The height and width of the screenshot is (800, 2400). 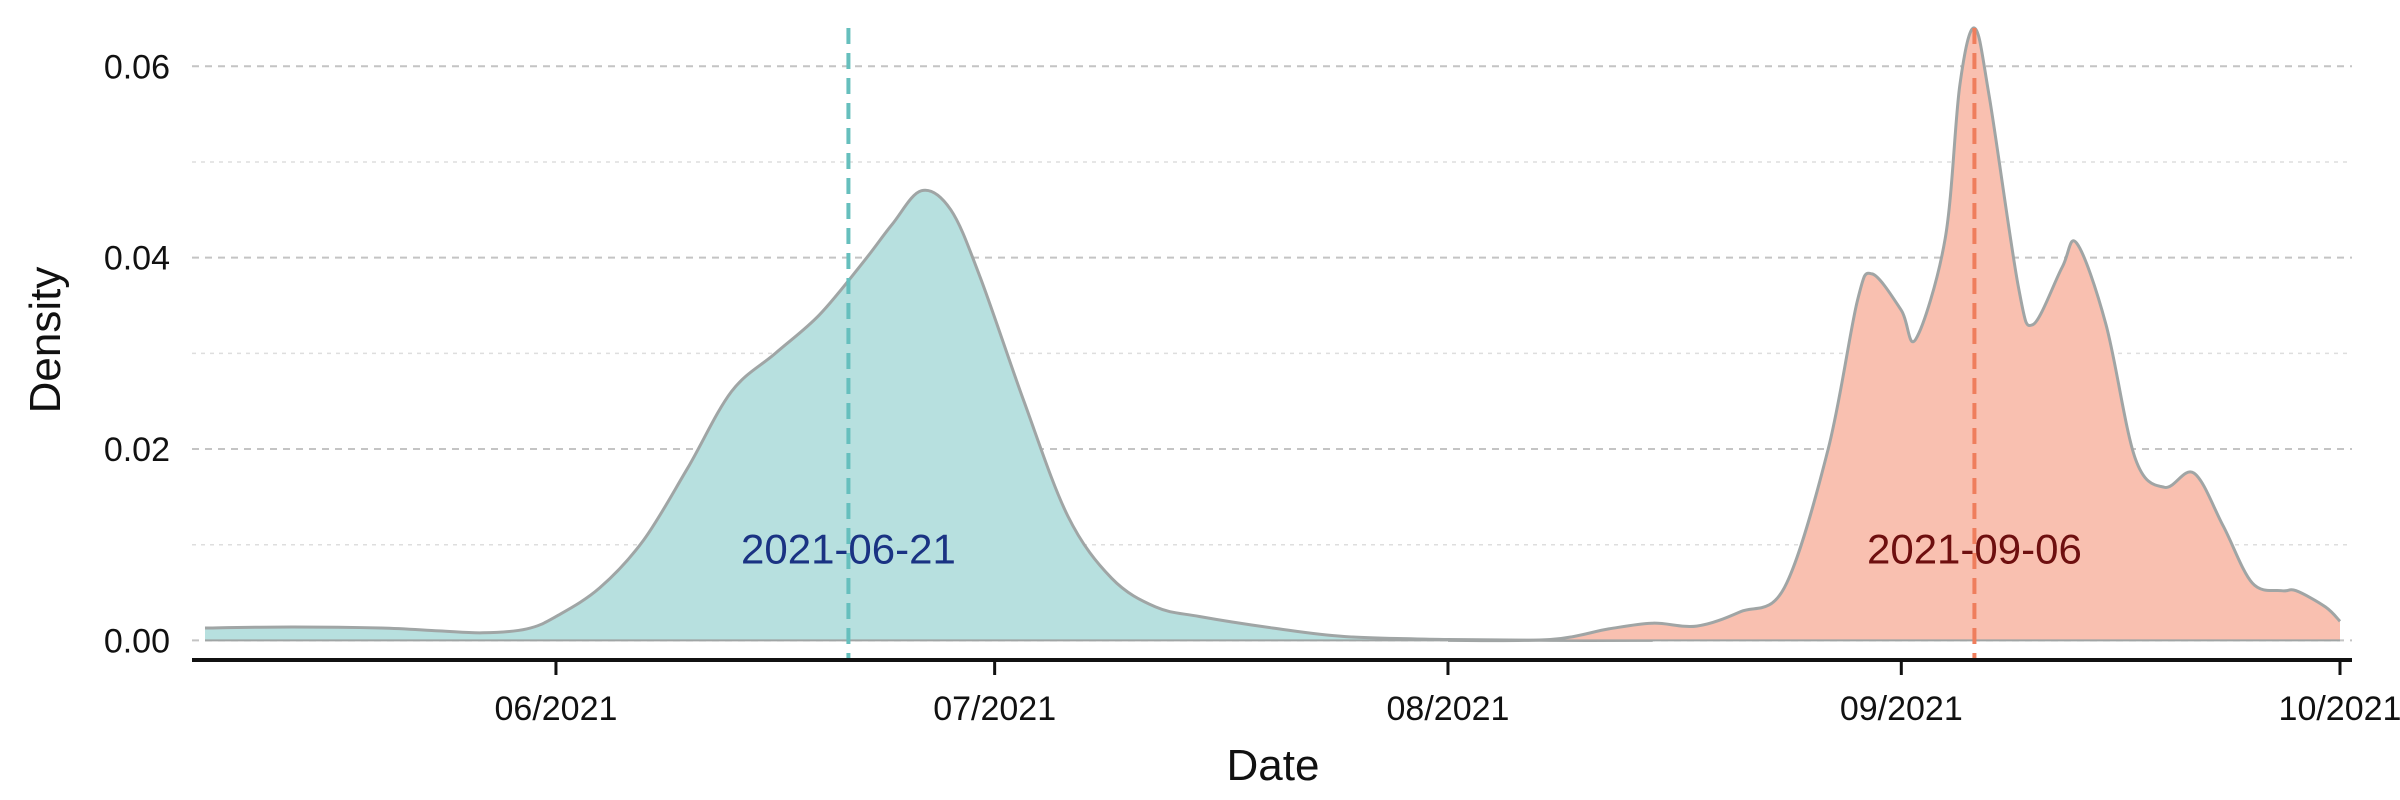 I want to click on x-tick-label: 07/2021, so click(x=994, y=709).